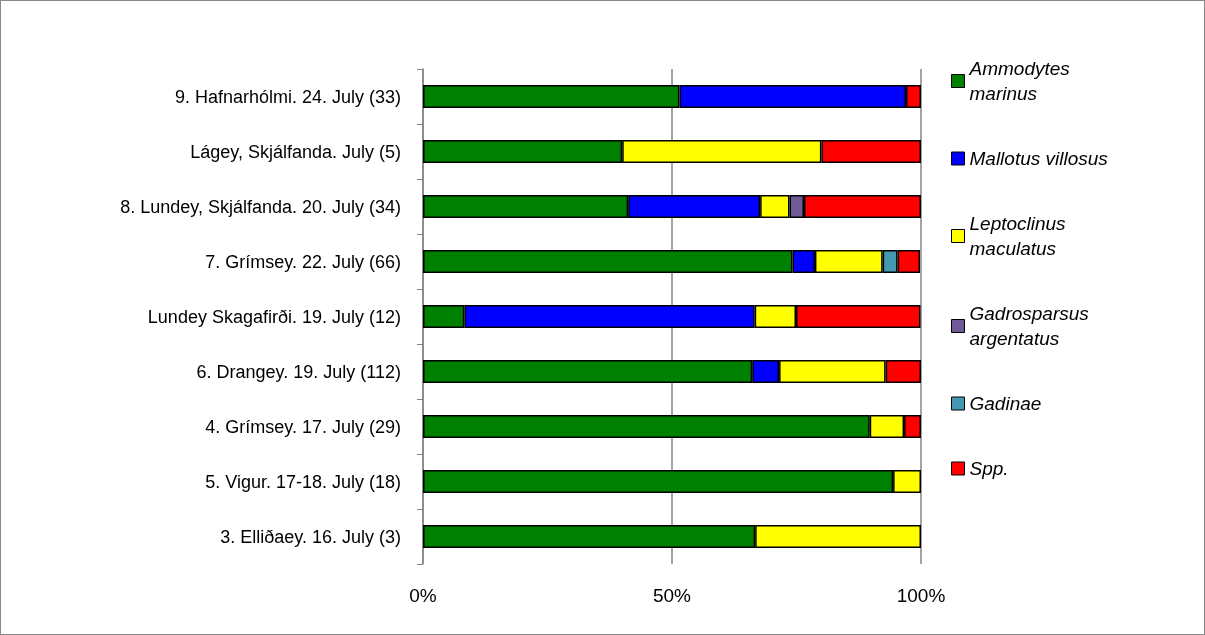 The image size is (1205, 635). Describe the element at coordinates (423, 595) in the screenshot. I see `x-tick-label: 0%` at that location.